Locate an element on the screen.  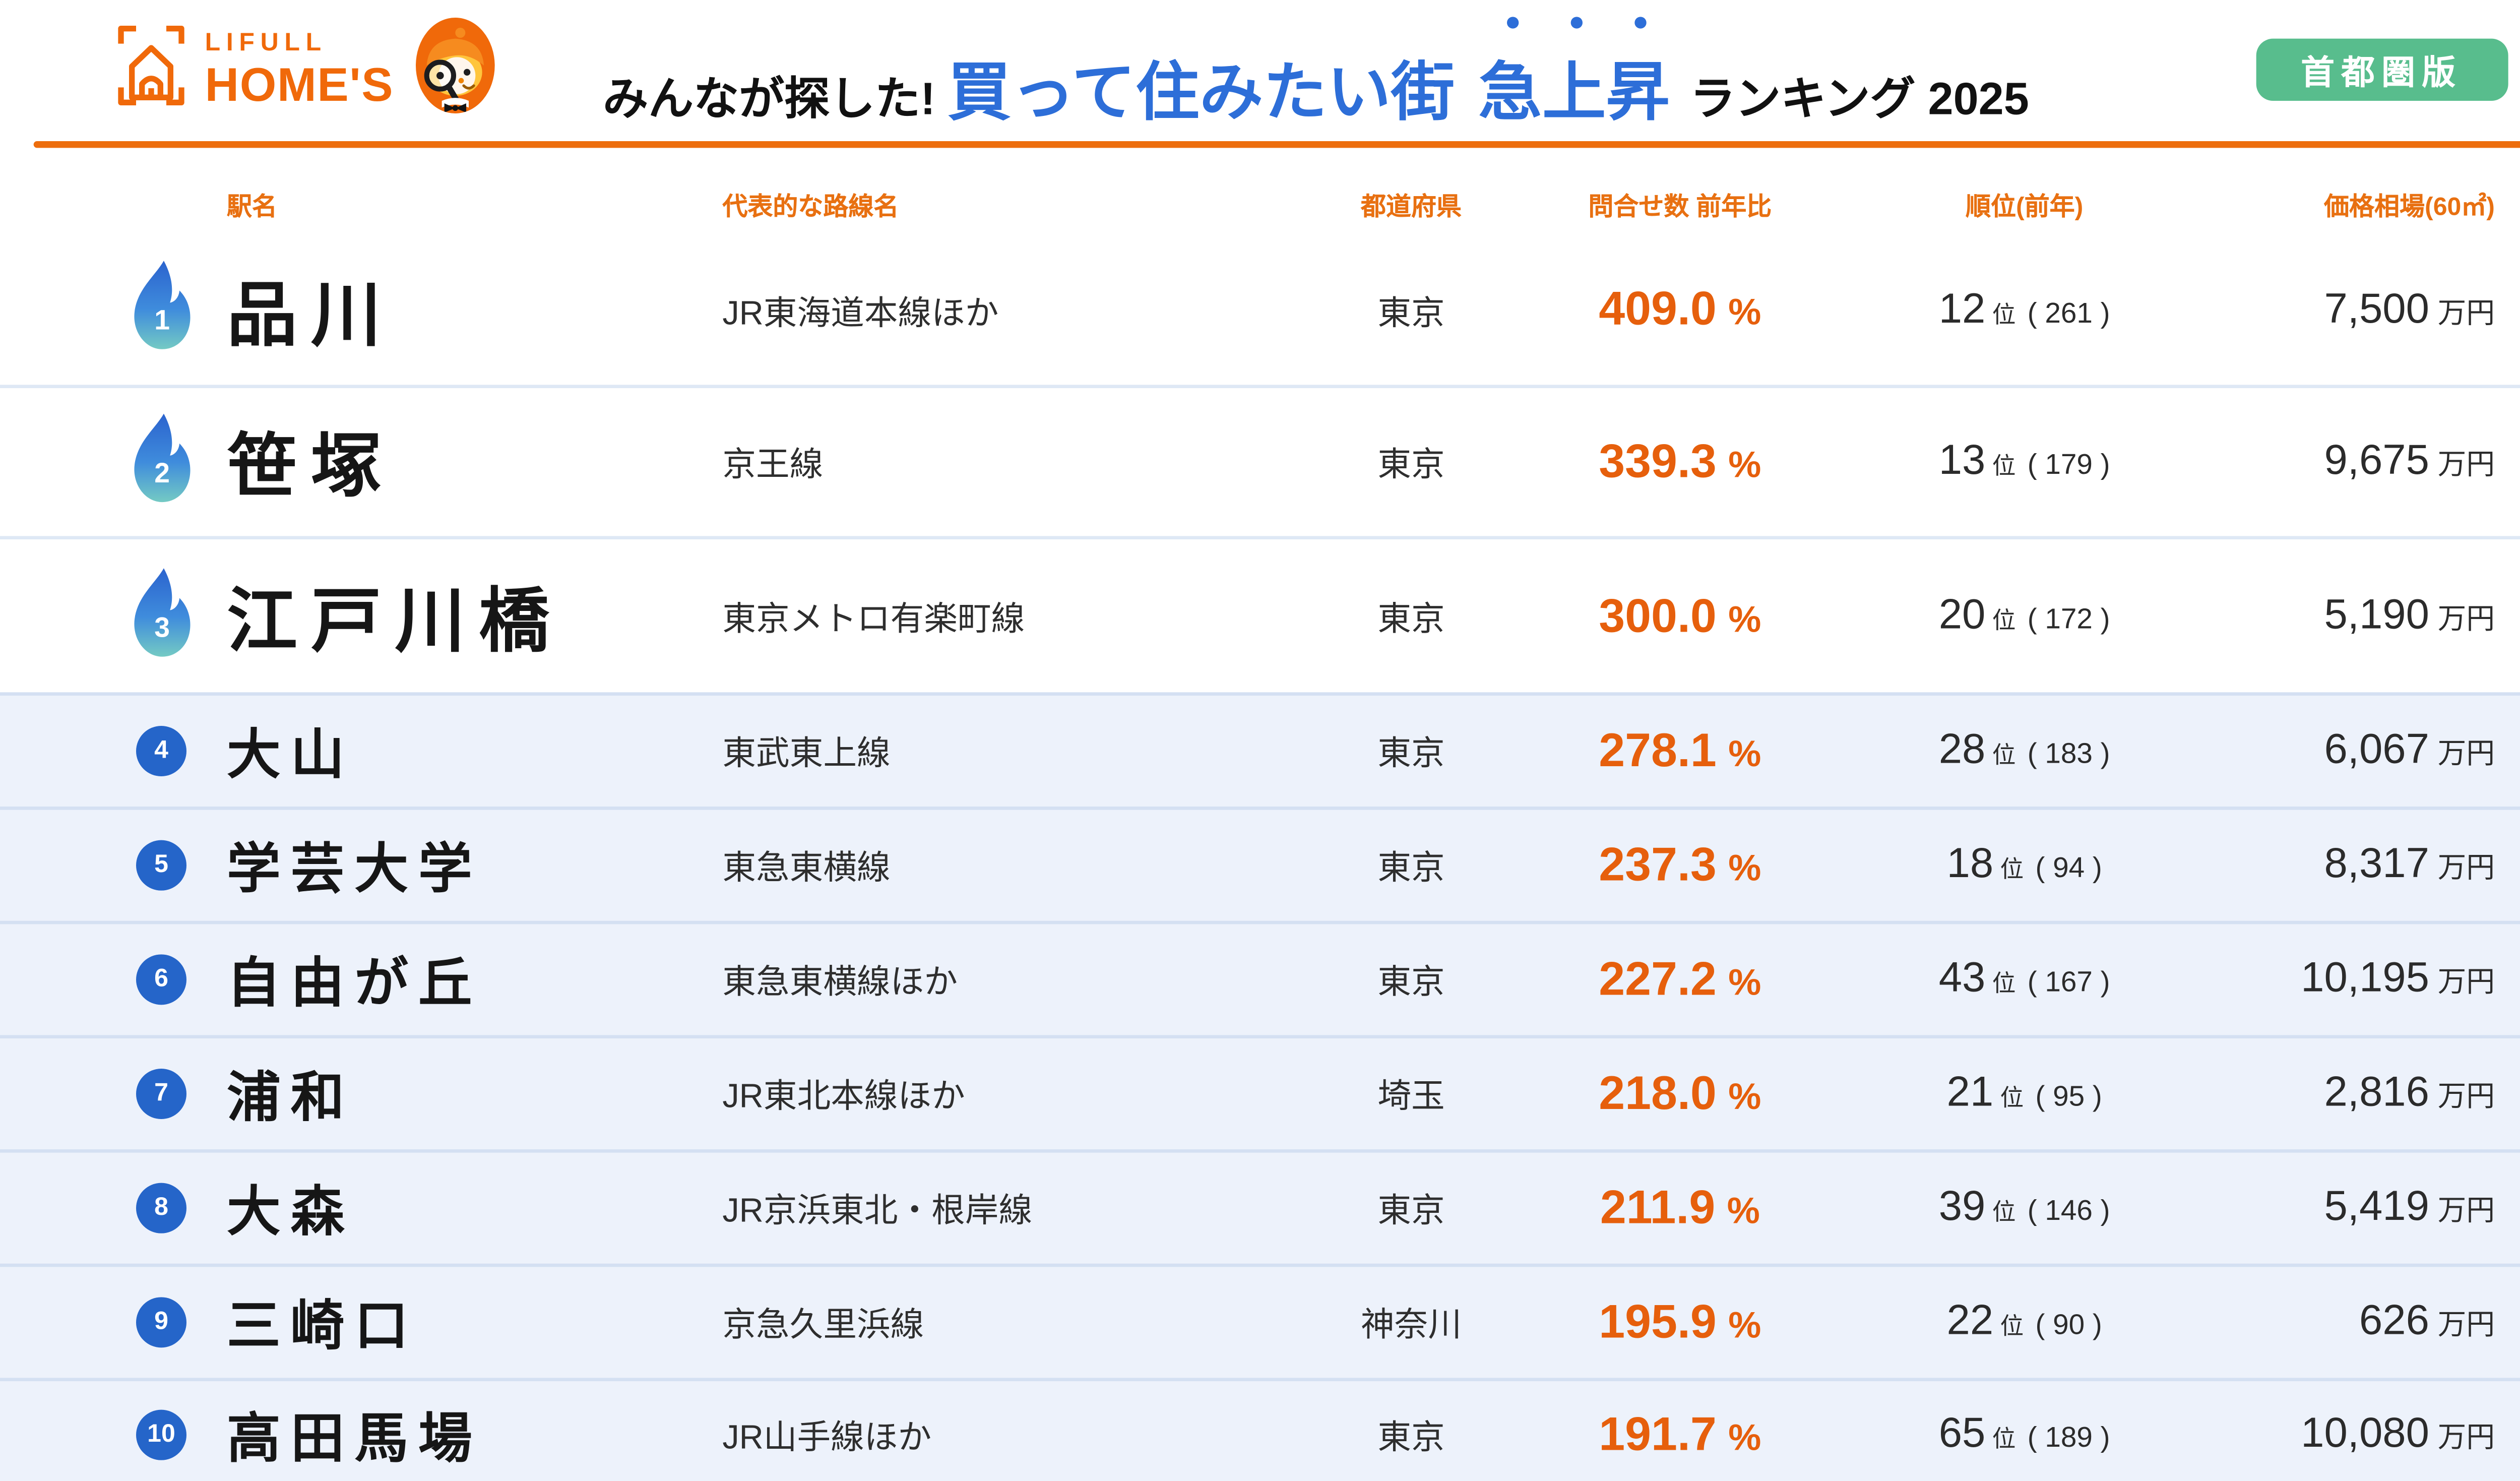
rank-circle-badge: 10 is located at coordinates (161, 1435).